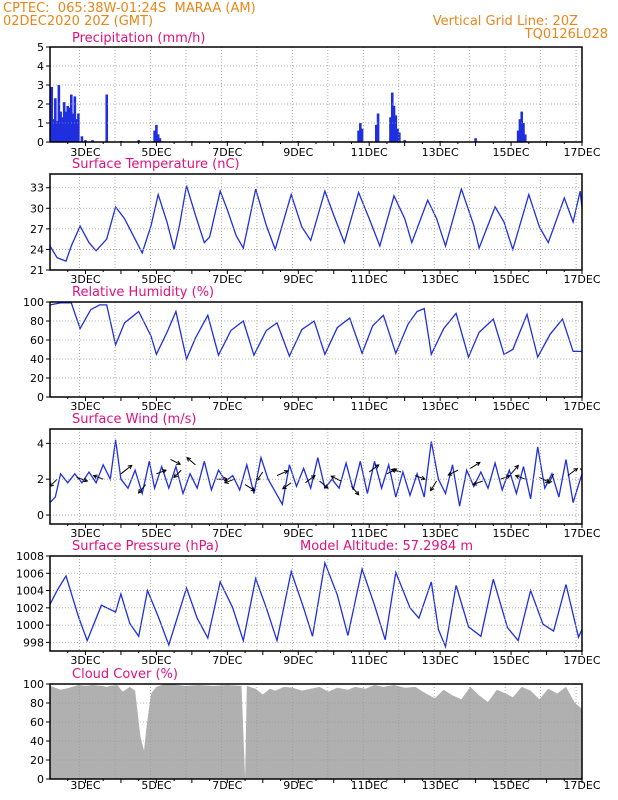 The height and width of the screenshot is (800, 618). What do you see at coordinates (40, 85) in the screenshot?
I see `y-tick-label: 3` at bounding box center [40, 85].